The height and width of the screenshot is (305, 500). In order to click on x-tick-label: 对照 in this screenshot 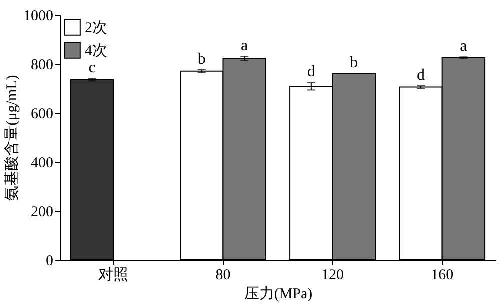, I will do `click(113, 275)`.